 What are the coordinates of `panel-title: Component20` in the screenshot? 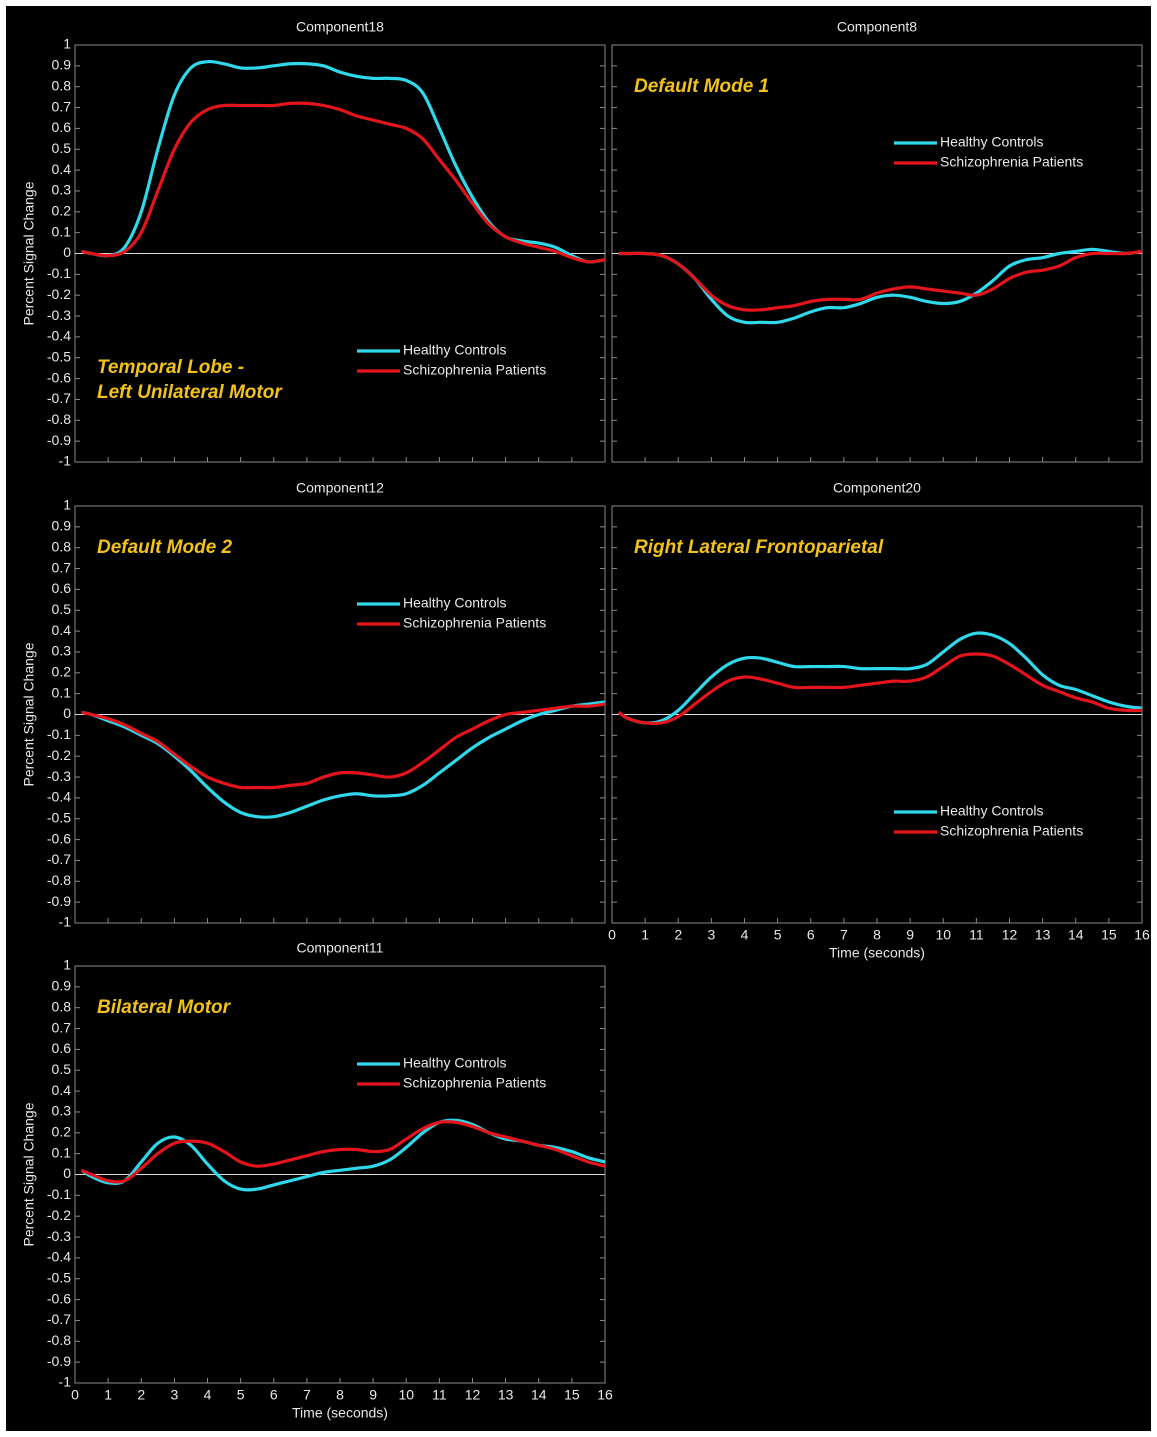 It's located at (877, 488).